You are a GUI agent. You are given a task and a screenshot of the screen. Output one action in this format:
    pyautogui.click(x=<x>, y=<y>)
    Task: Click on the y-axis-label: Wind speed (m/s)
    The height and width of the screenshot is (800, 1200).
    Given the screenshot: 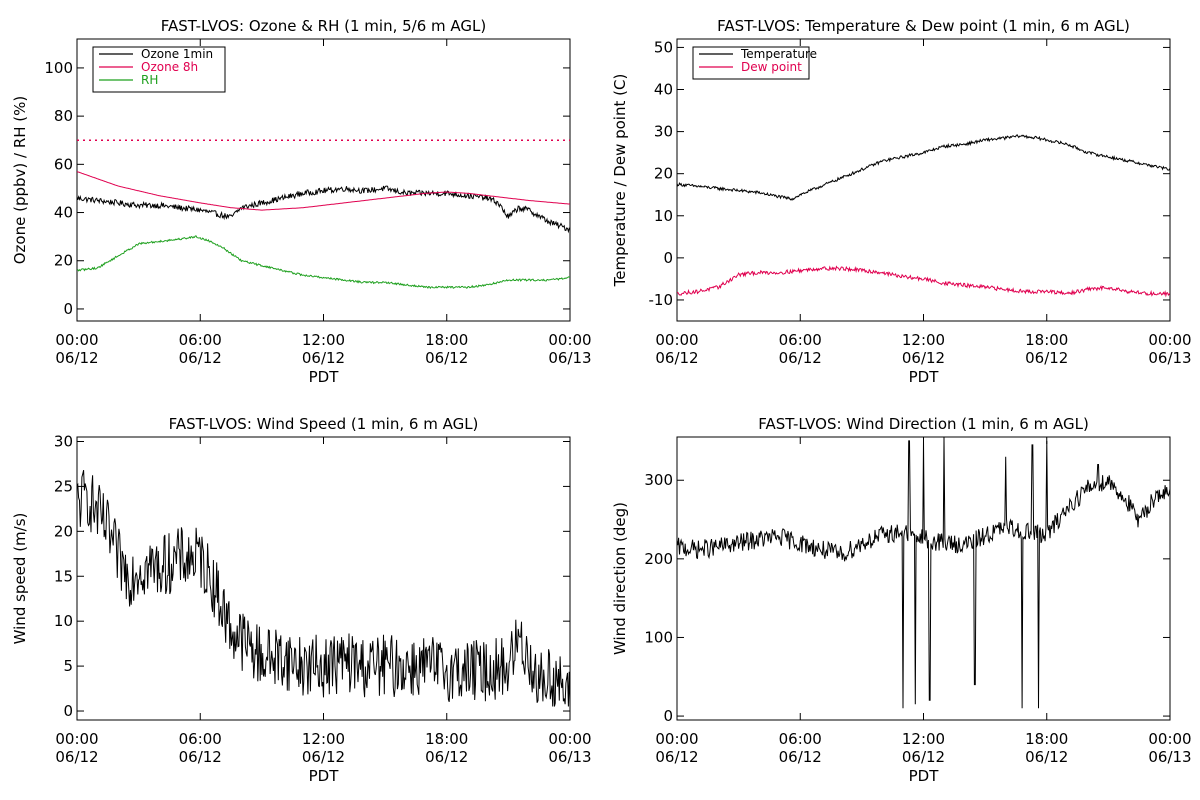 What is the action you would take?
    pyautogui.click(x=20, y=579)
    